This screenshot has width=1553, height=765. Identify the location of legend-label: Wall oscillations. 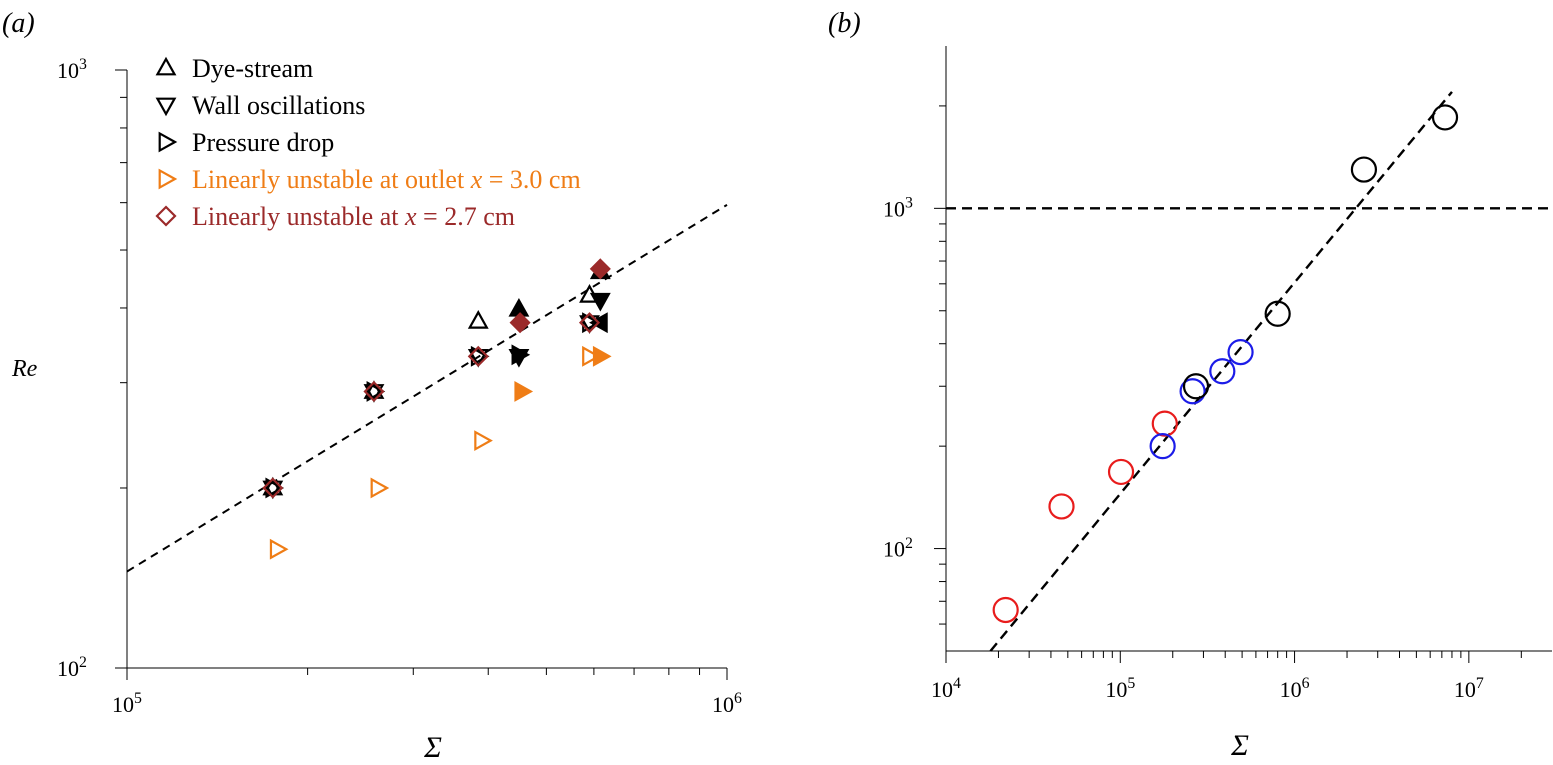
(278, 105).